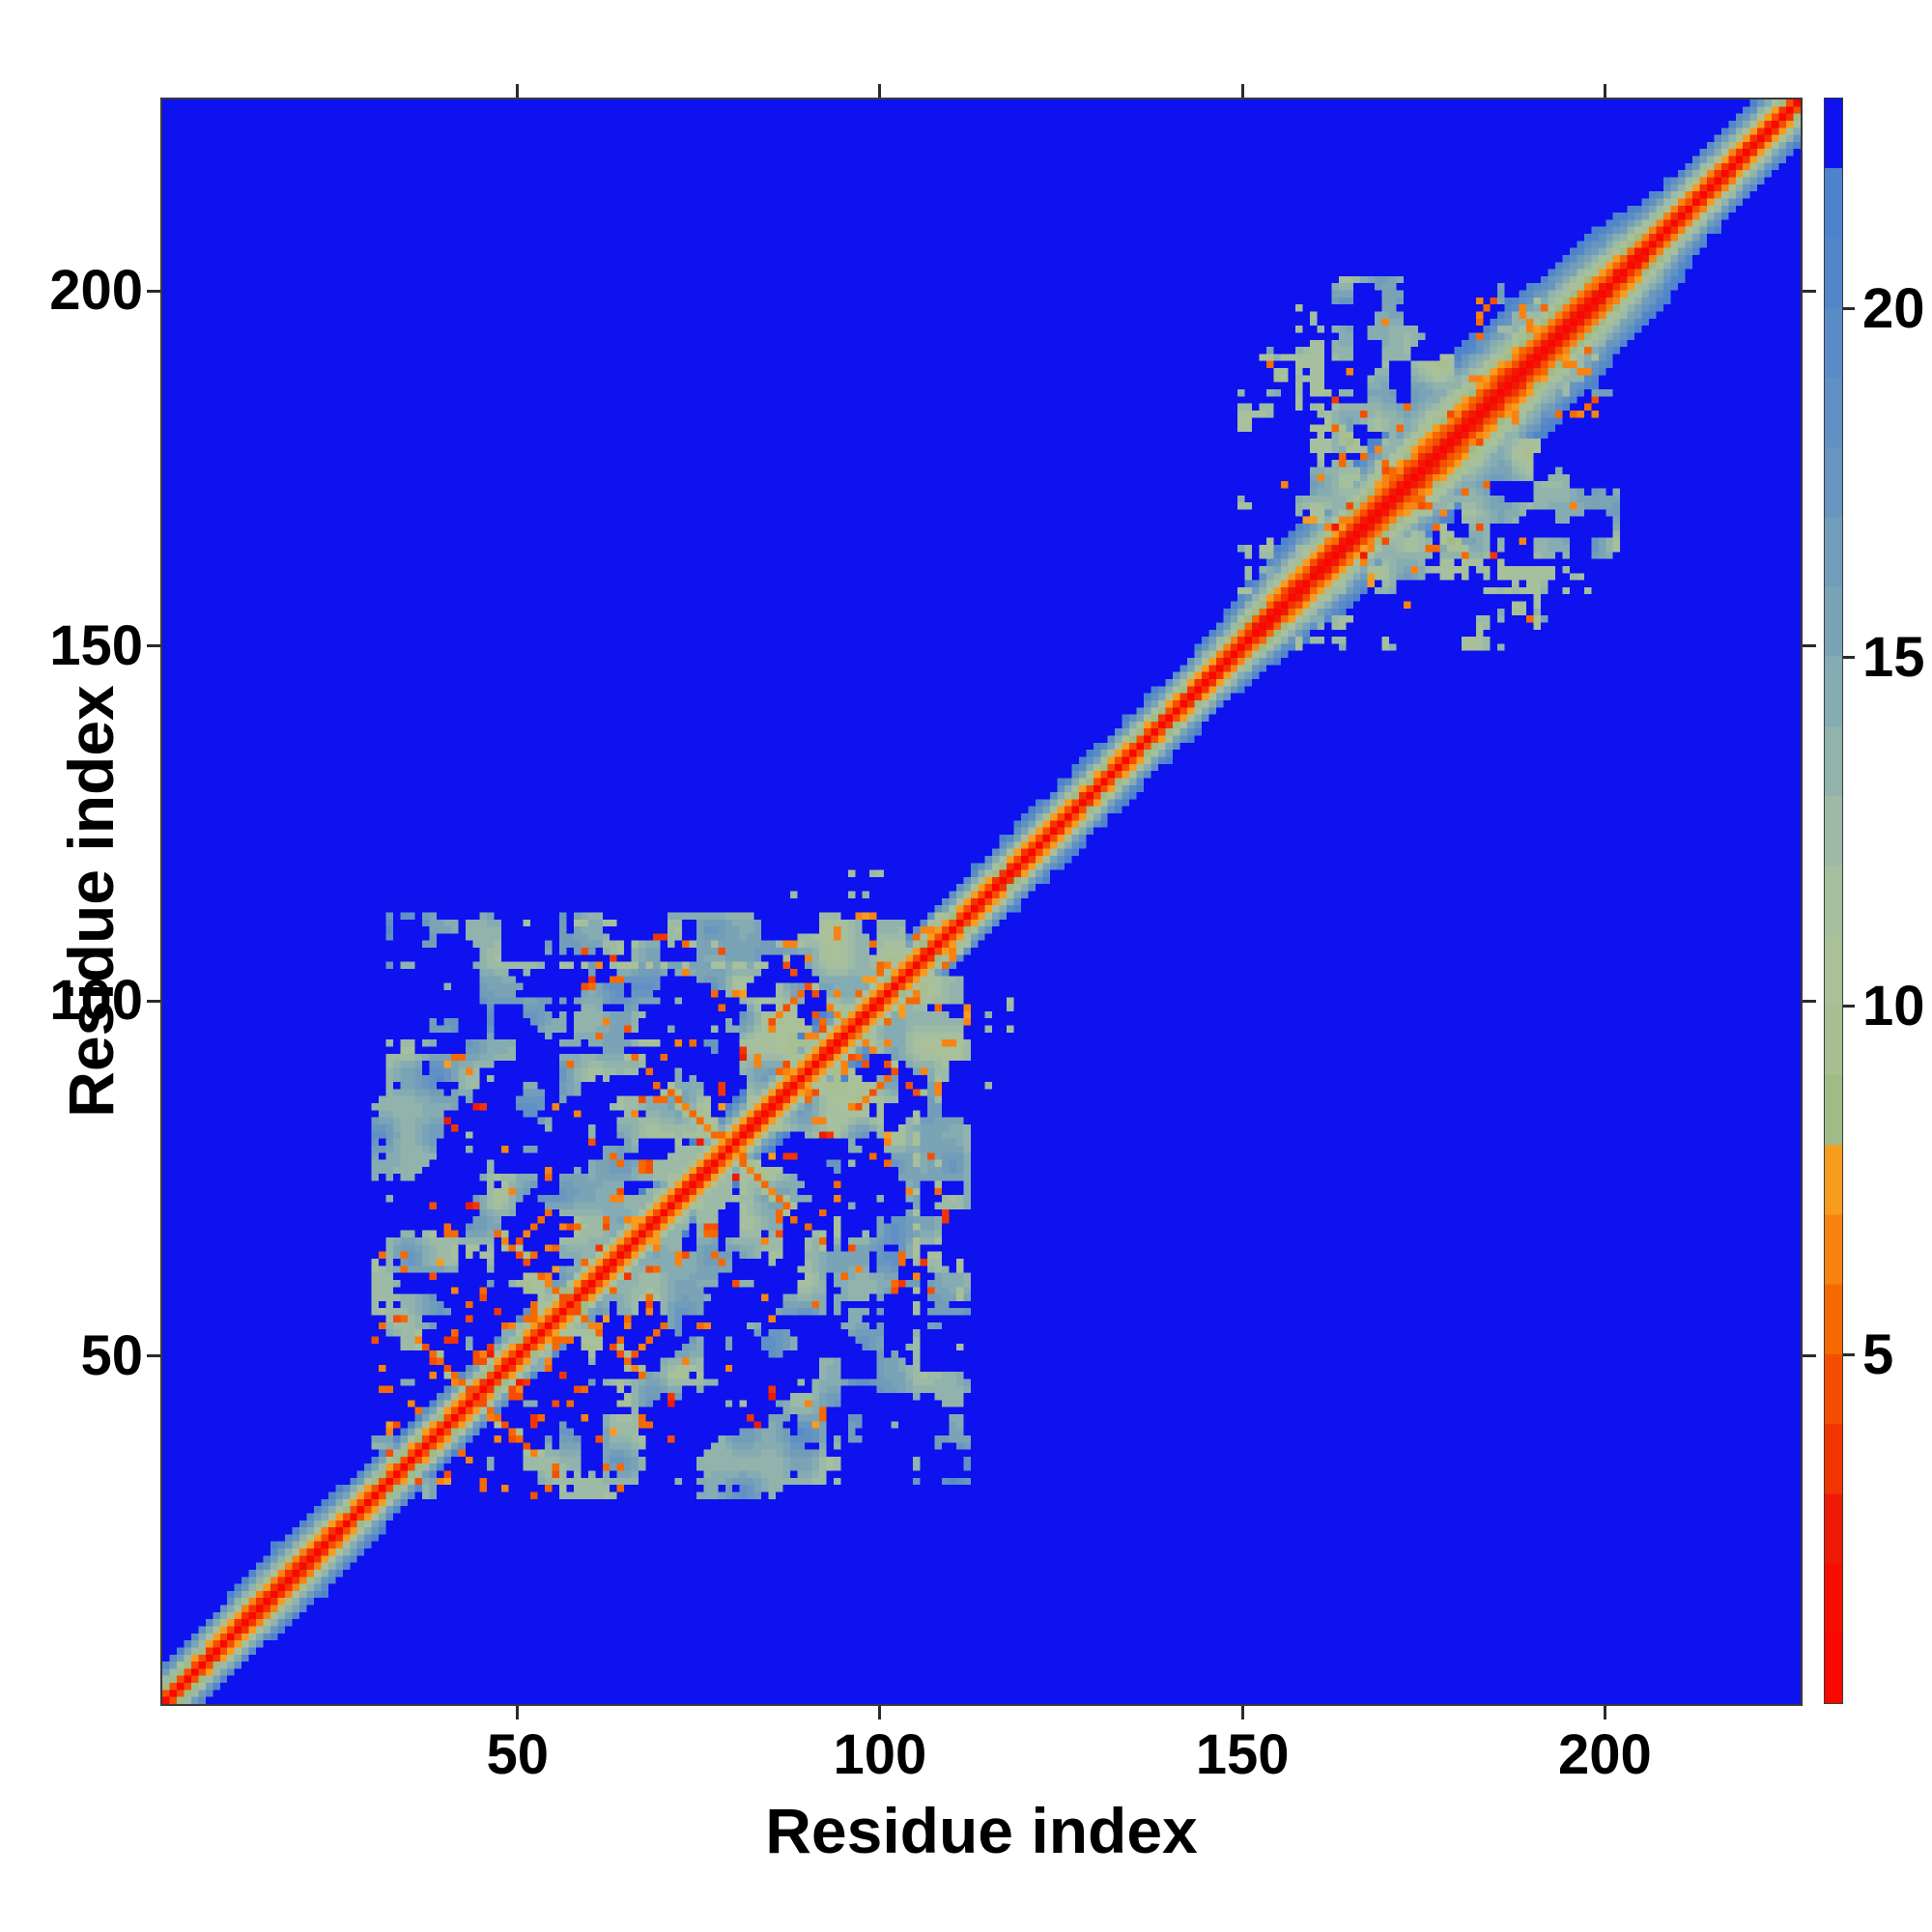  Describe the element at coordinates (1893, 657) in the screenshot. I see `colorbar-tick-label: 15` at that location.